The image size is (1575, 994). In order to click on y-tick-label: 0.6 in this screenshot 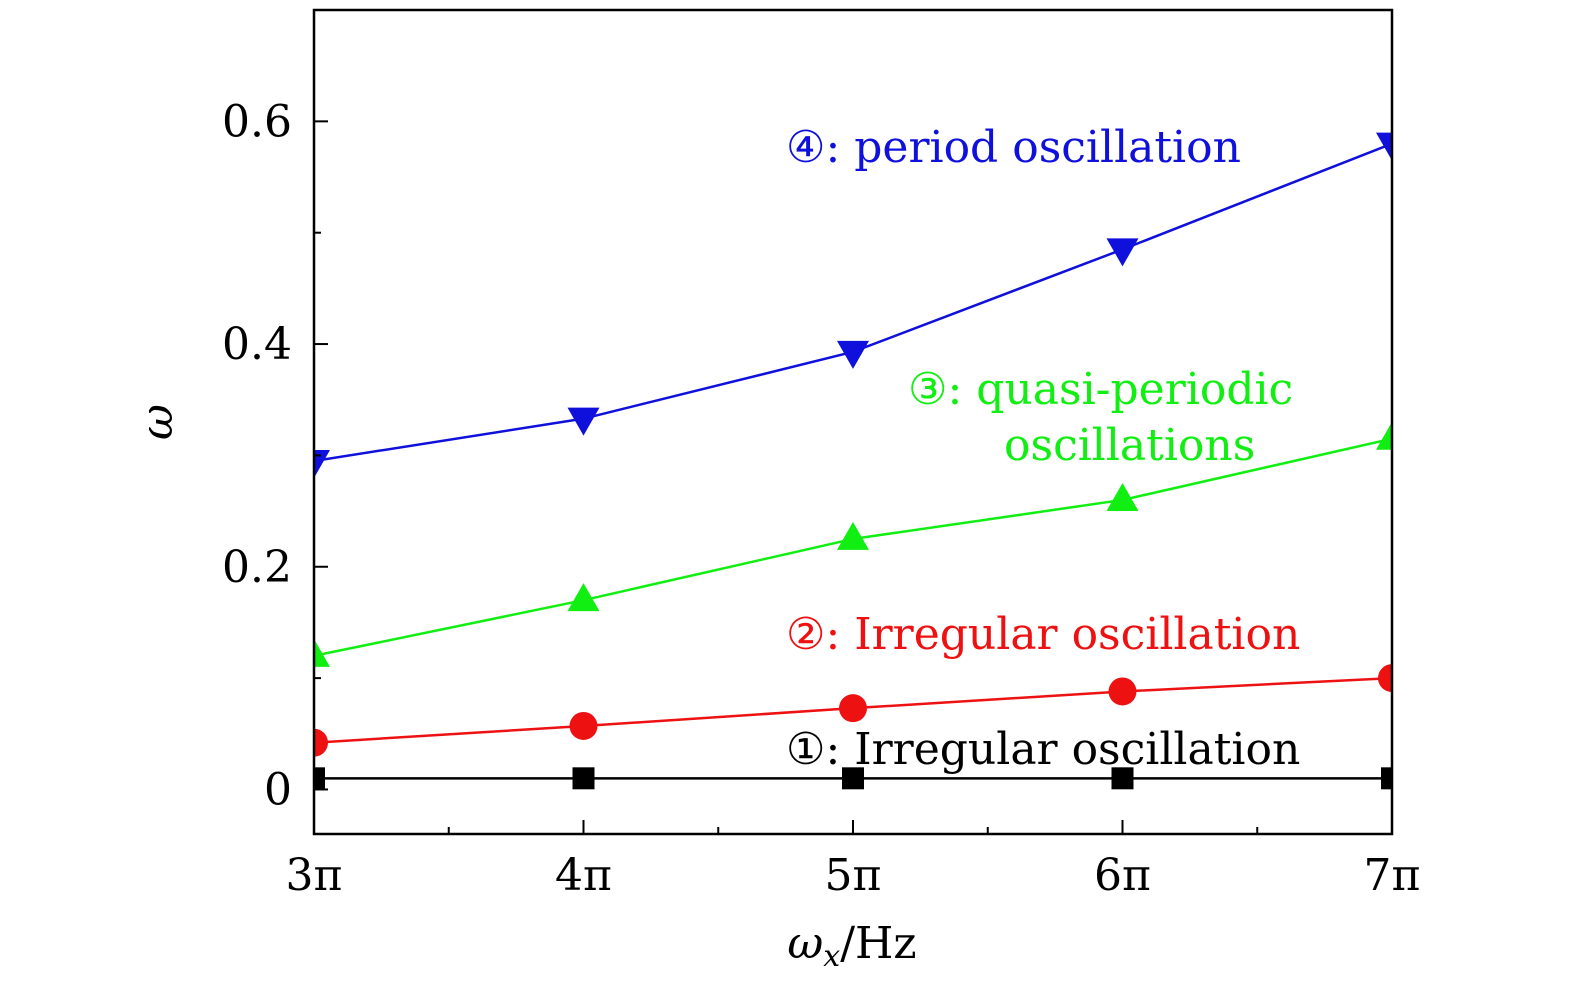, I will do `click(257, 121)`.